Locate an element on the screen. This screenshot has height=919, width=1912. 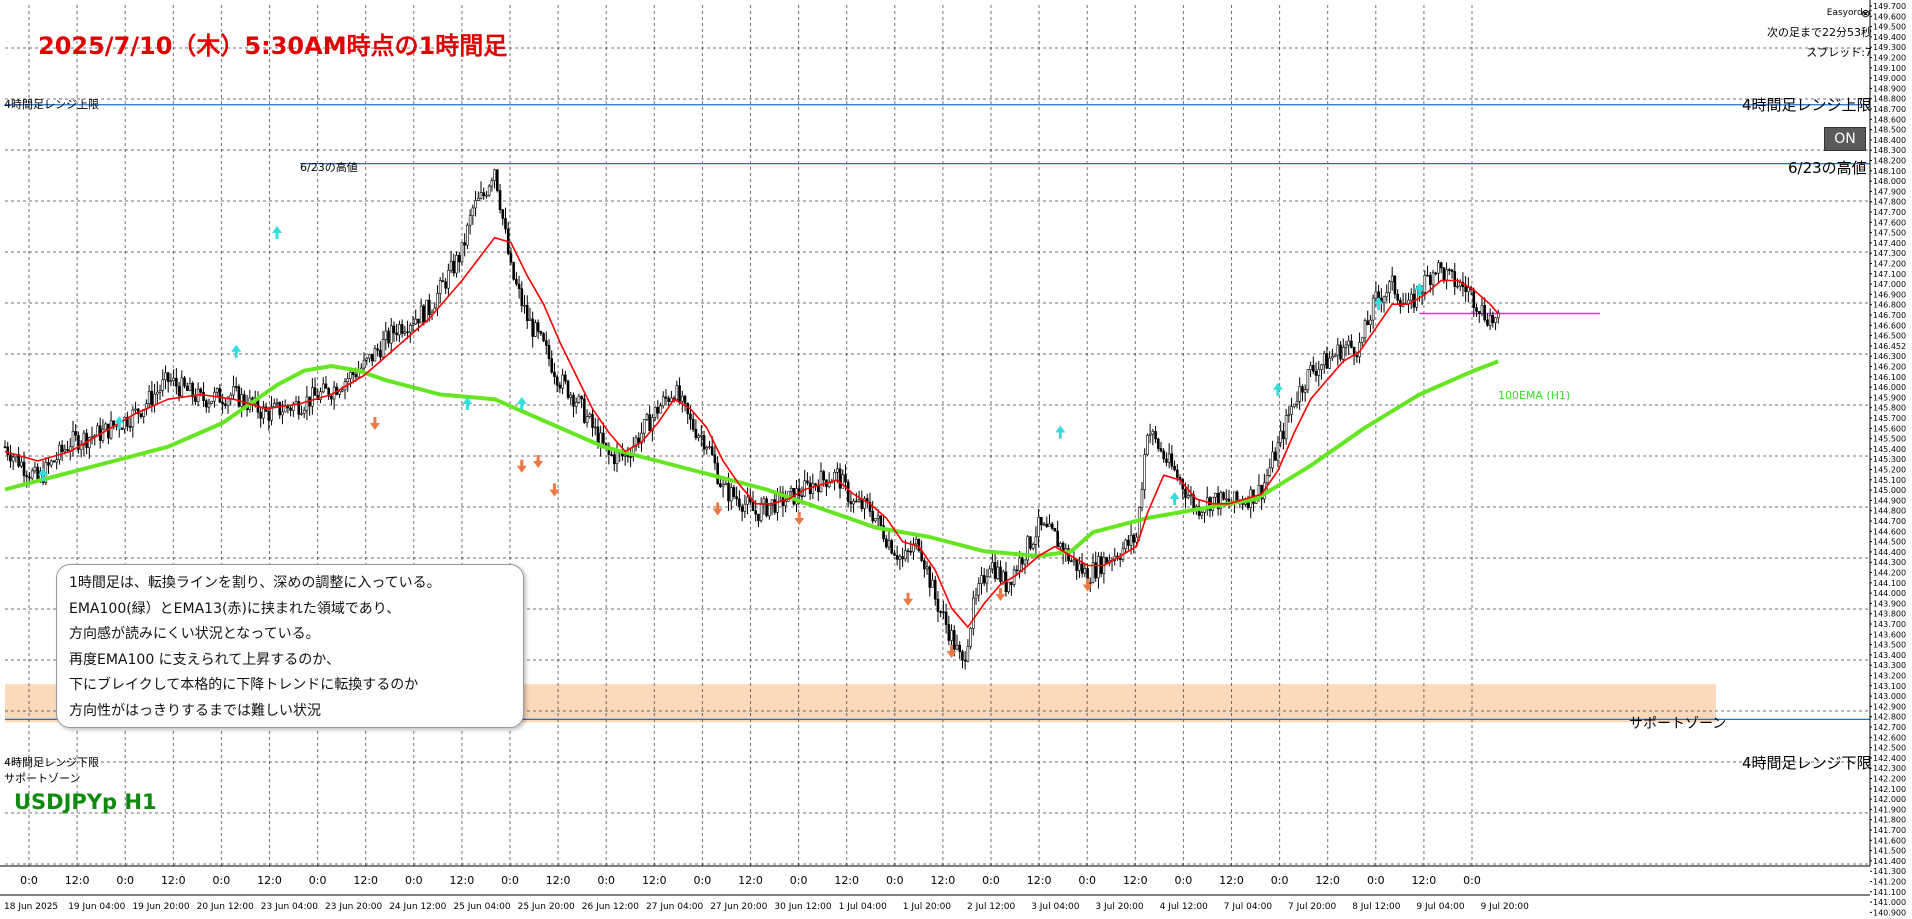
y-tick-label: 146.900 is located at coordinates (1889, 294).